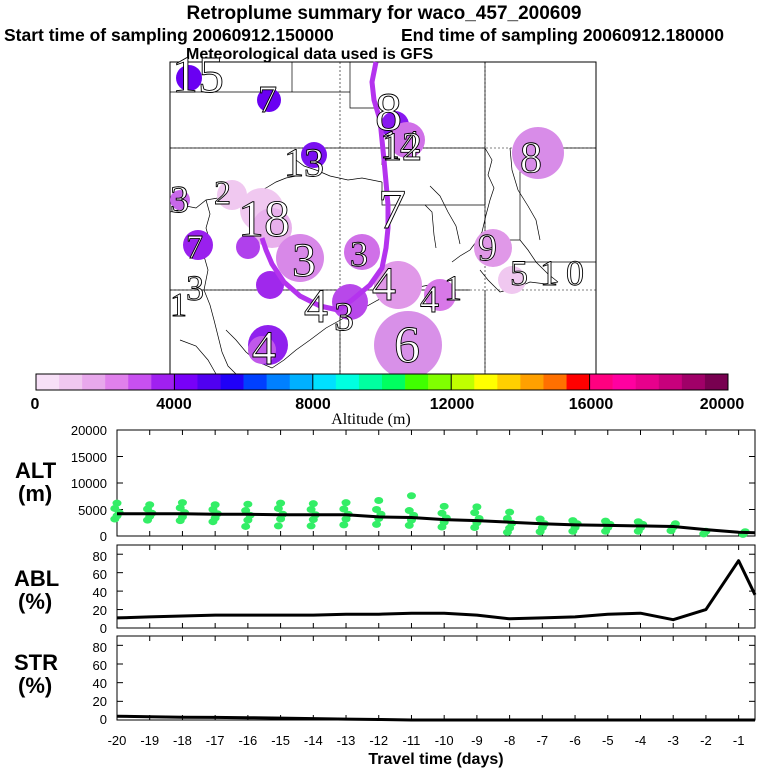  What do you see at coordinates (402, 146) in the screenshot?
I see `map-label: 12` at bounding box center [402, 146].